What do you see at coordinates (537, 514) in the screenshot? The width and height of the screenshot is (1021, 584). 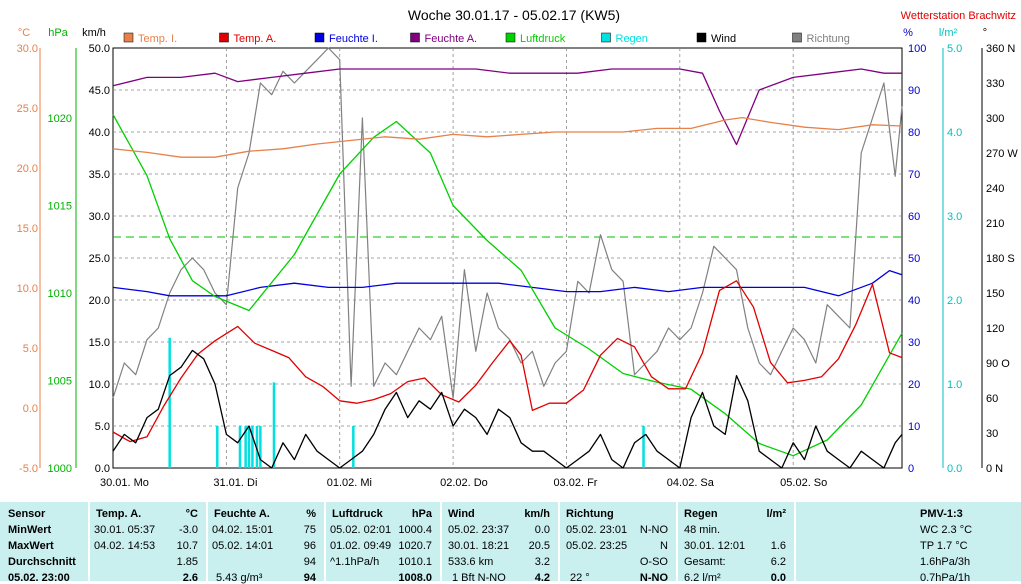 I see `unit-wind: km/h` at bounding box center [537, 514].